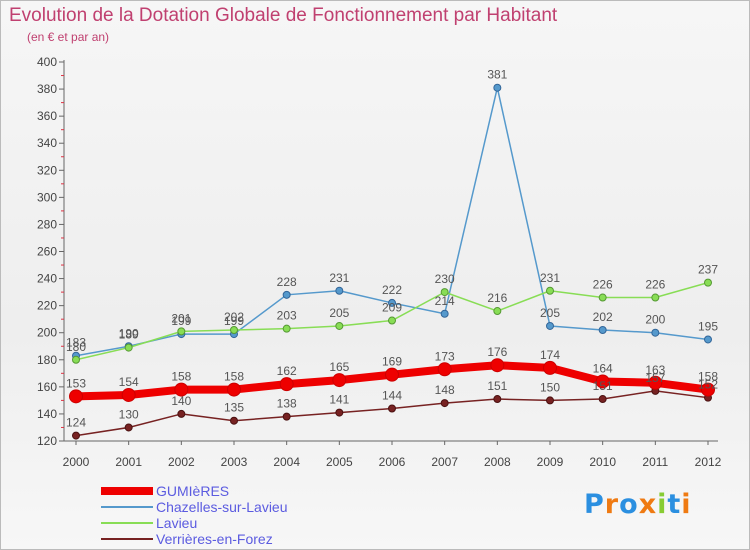  Describe the element at coordinates (444, 462) in the screenshot. I see `x-tick-label: 2007` at that location.